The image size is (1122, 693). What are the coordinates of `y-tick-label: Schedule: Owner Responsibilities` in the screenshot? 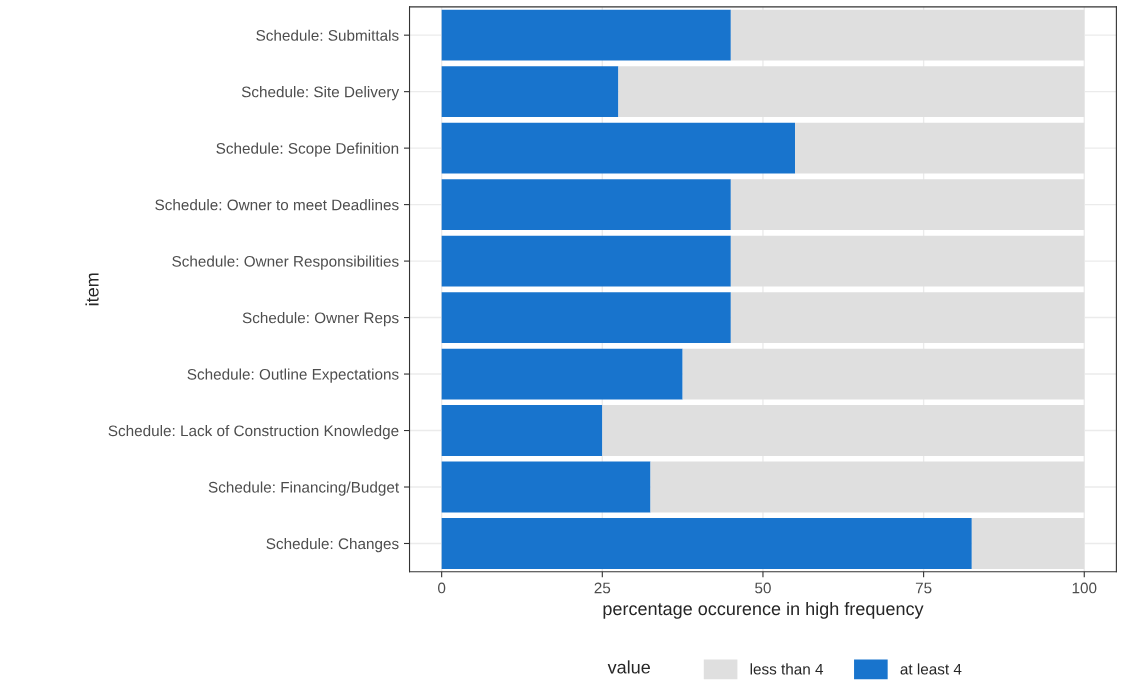 It's located at (285, 262).